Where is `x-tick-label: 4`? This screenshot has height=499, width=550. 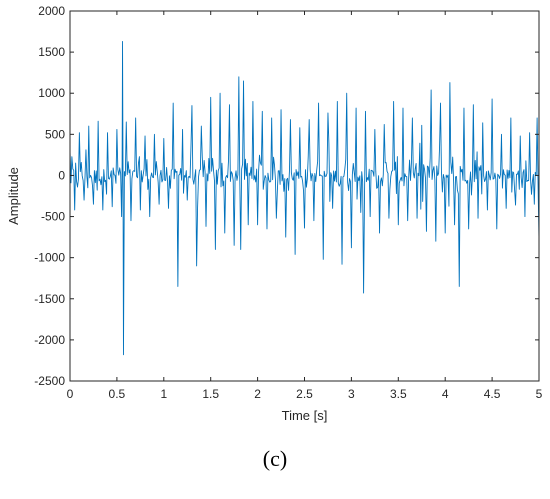
x-tick-label: 4 is located at coordinates (445, 394).